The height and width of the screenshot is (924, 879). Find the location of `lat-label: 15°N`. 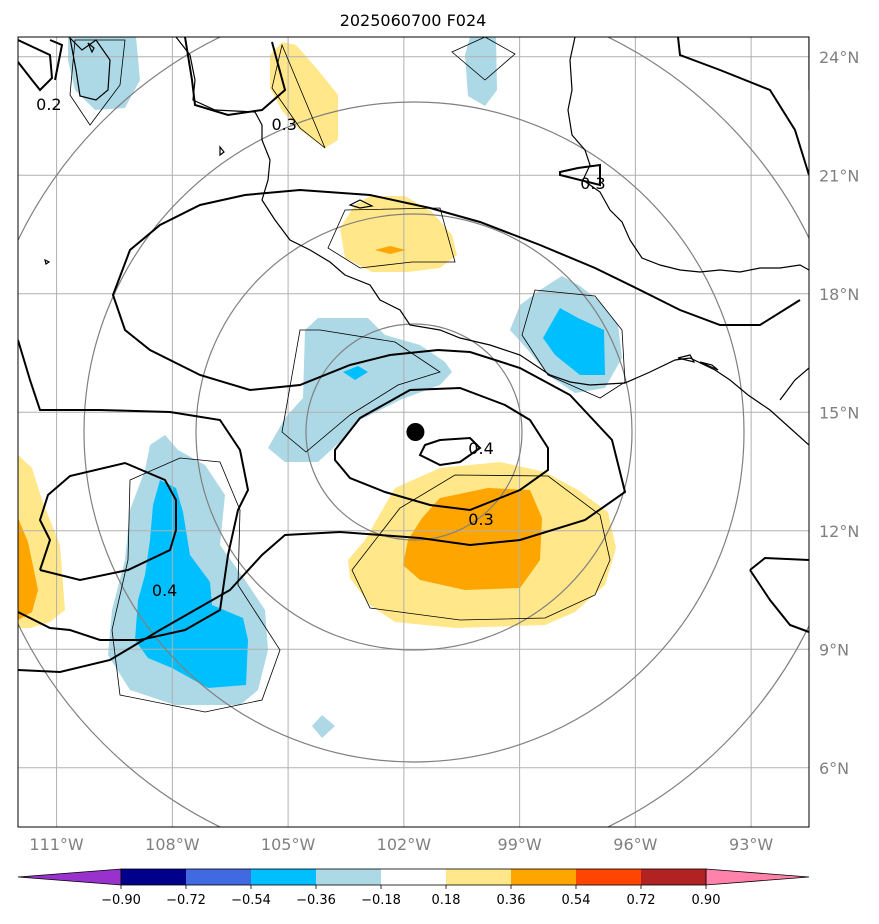

lat-label: 15°N is located at coordinates (839, 412).